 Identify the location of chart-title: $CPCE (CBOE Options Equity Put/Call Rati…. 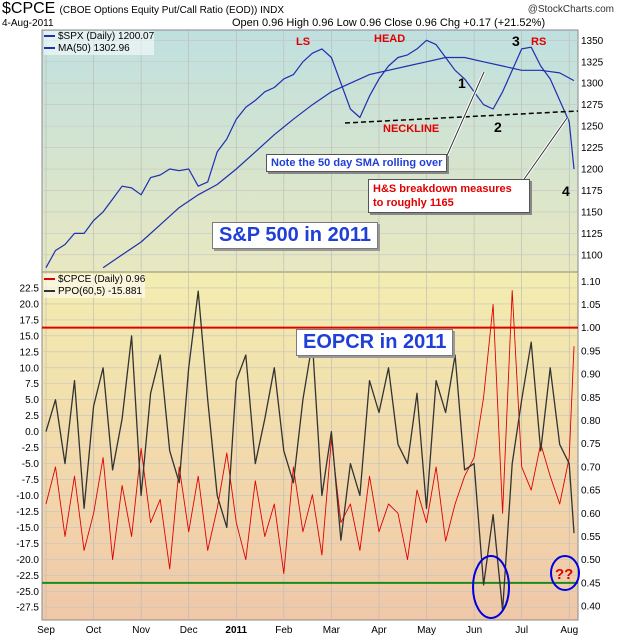
(143, 9).